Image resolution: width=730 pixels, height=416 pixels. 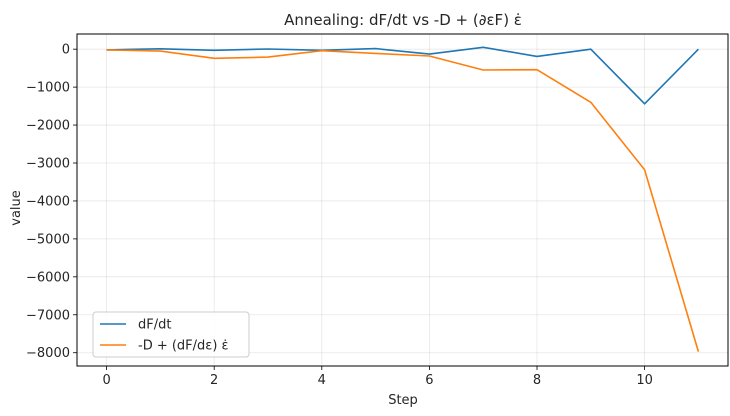 I want to click on y-tick-label: −2000, so click(x=48, y=126).